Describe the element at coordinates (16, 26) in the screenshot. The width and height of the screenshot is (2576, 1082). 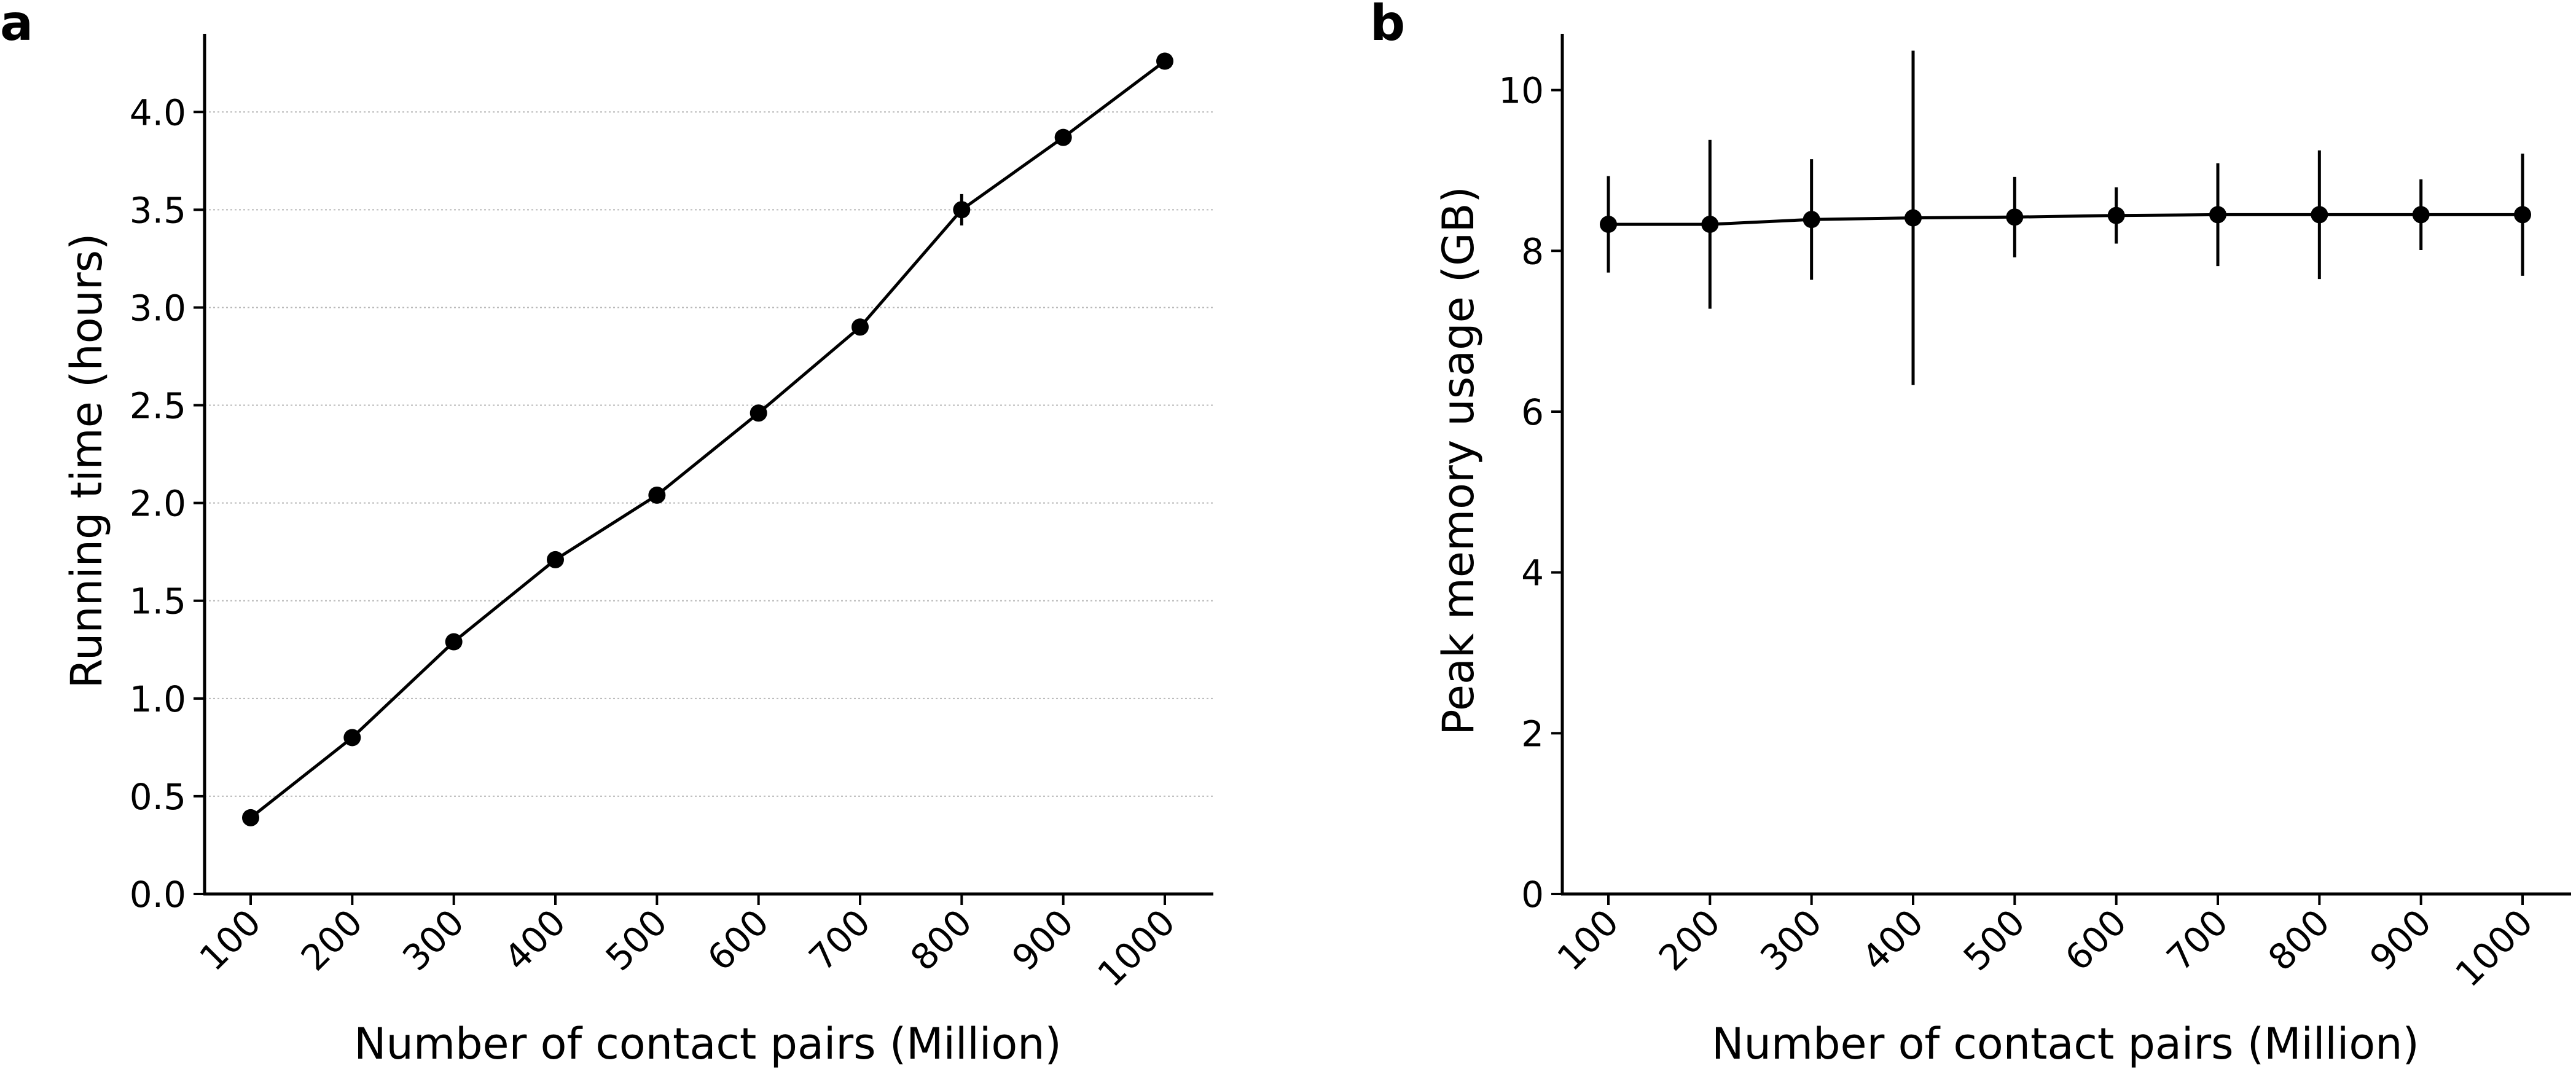
I see `panel-letter-a: a` at that location.